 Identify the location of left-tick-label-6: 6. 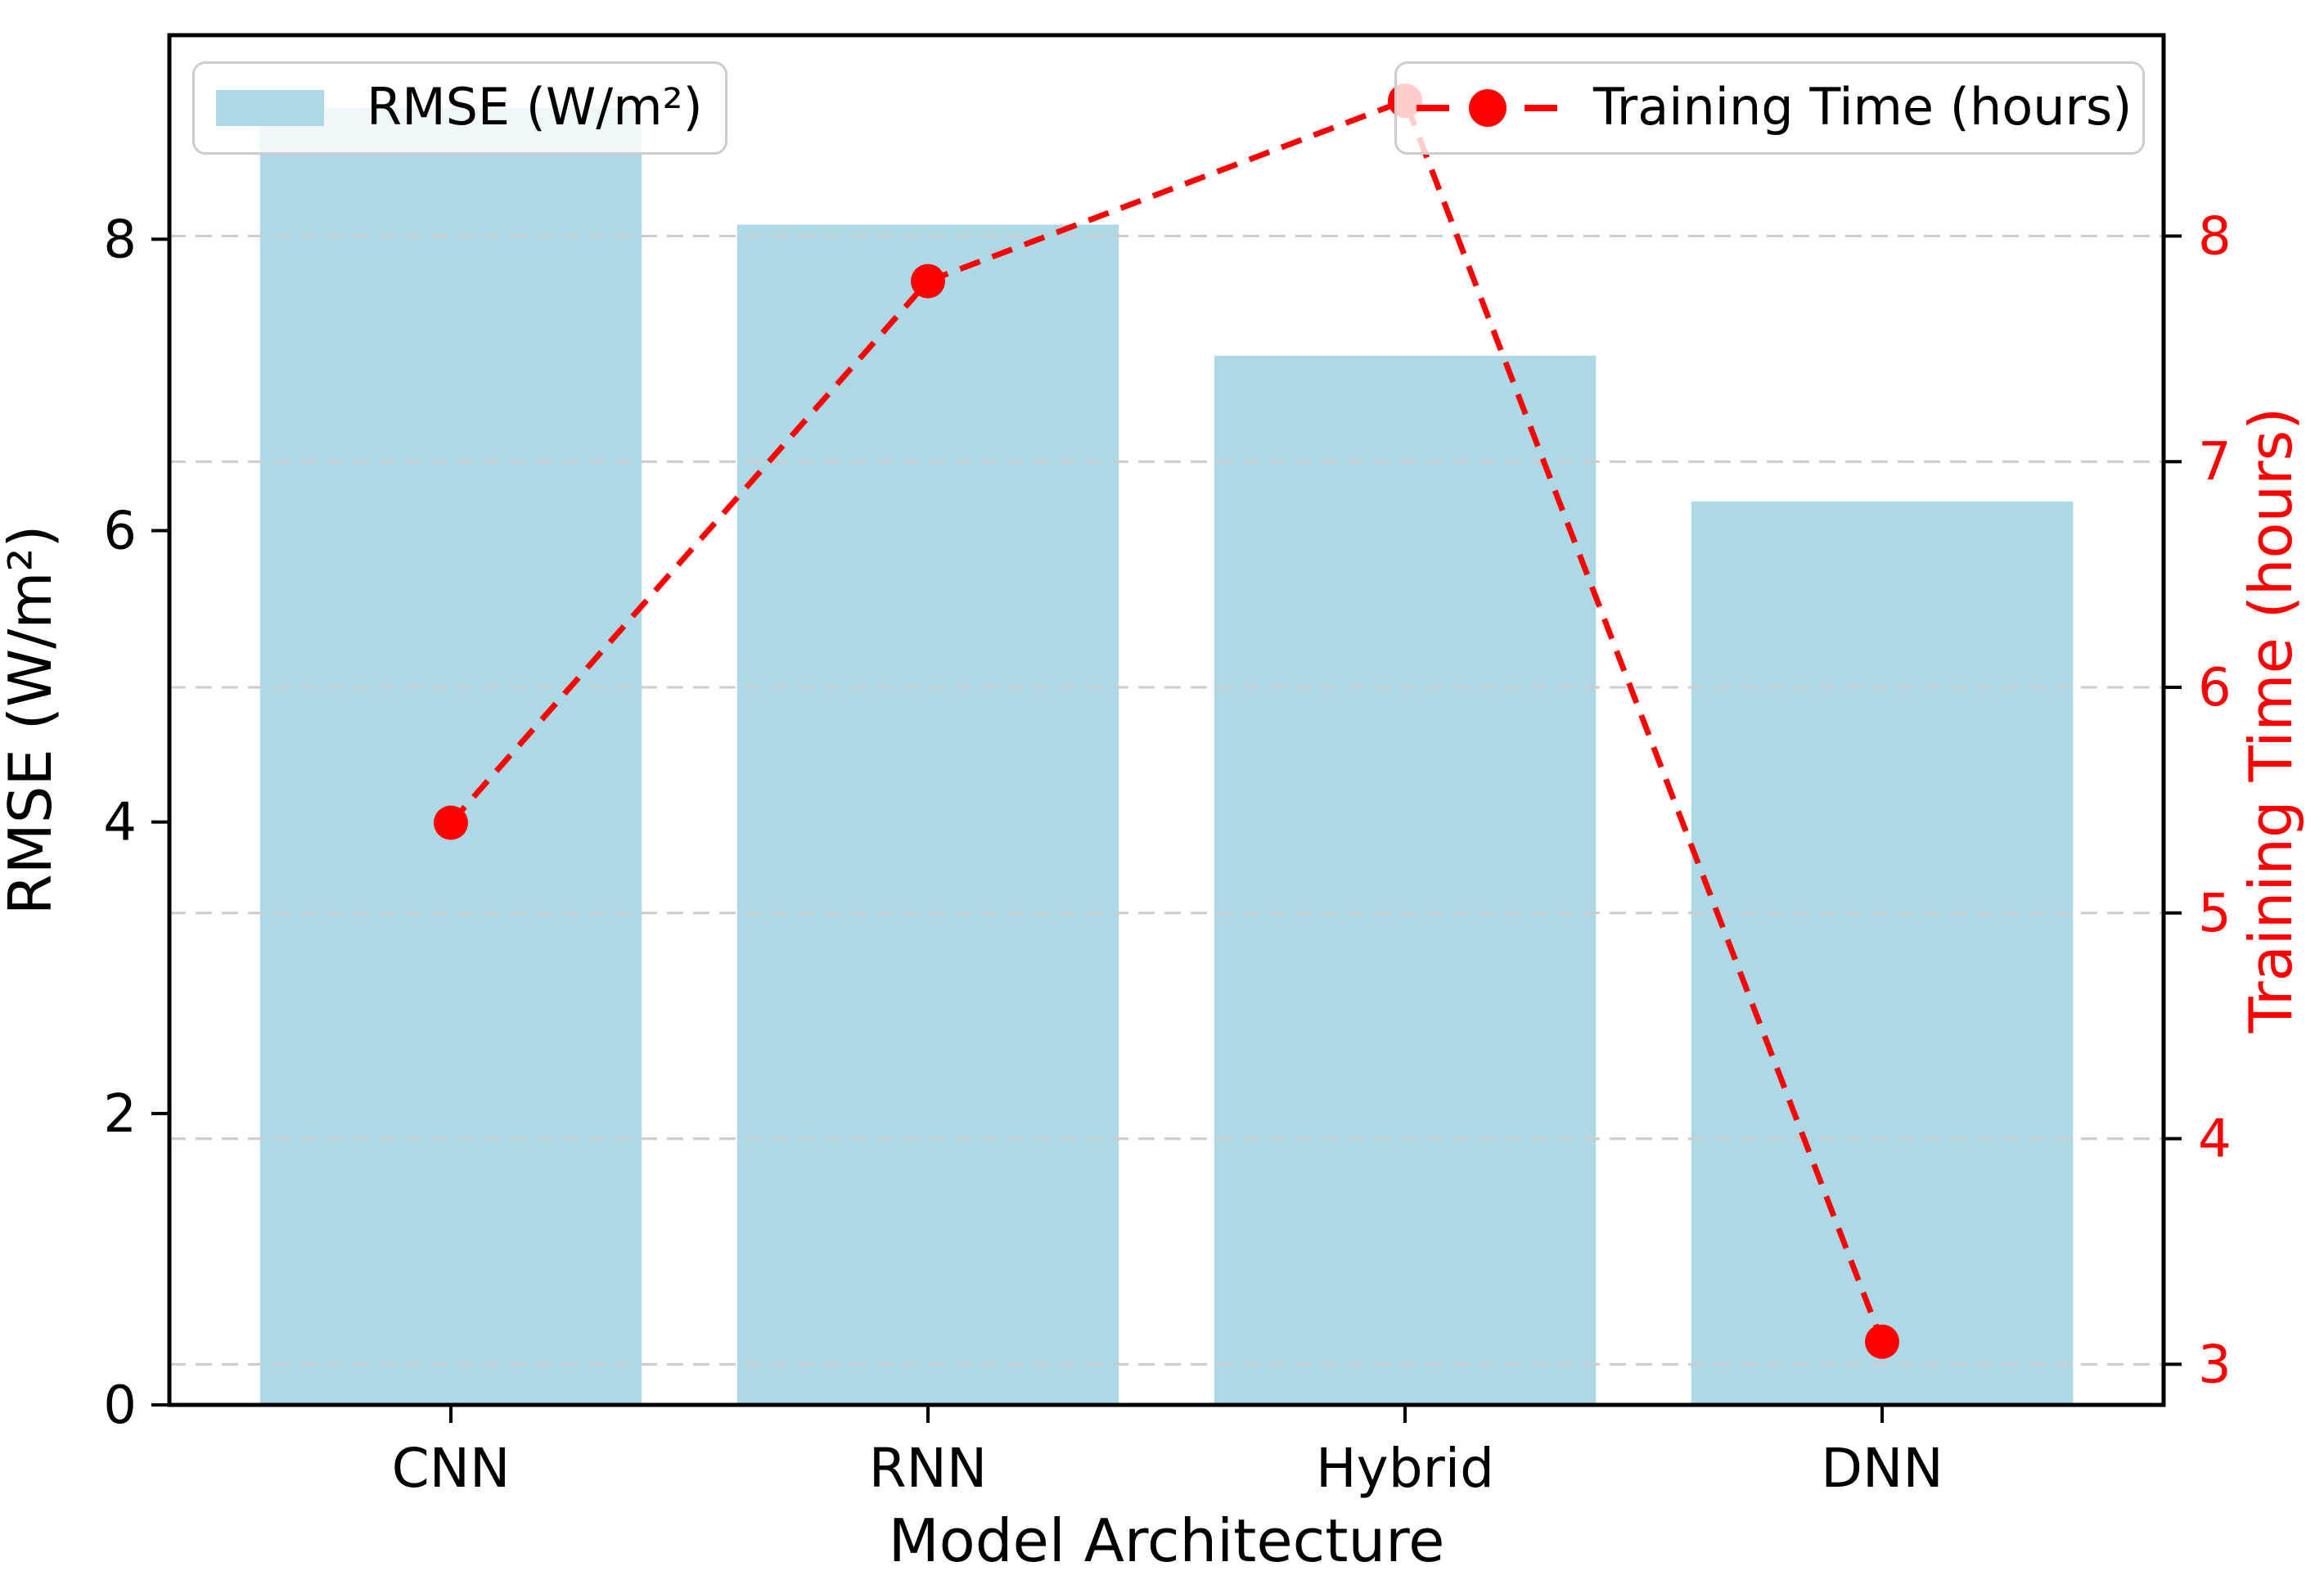
(120, 531).